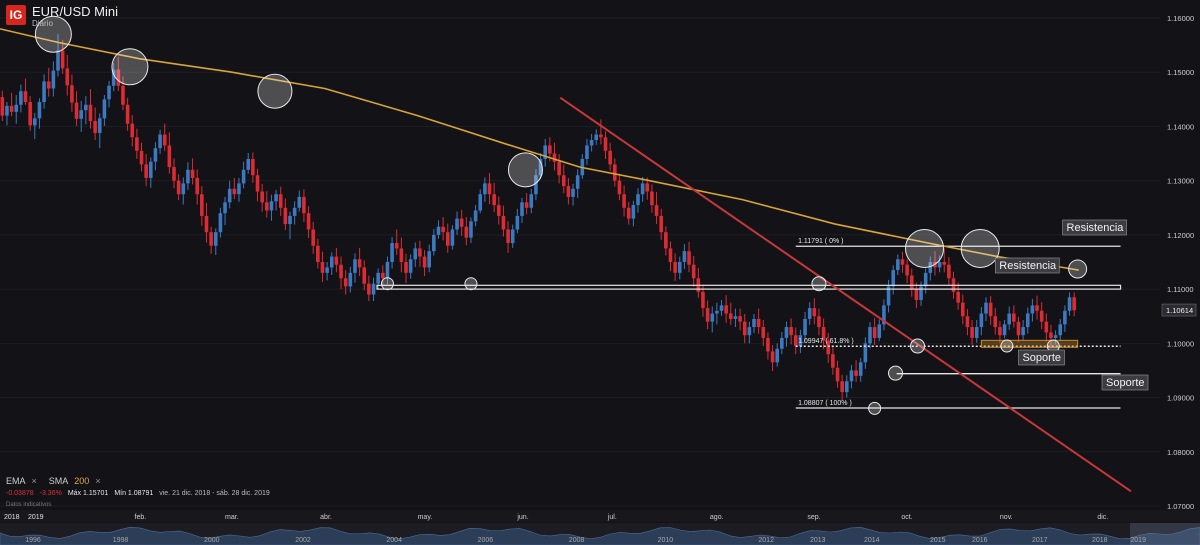  I want to click on y-tick-label: 1.14000, so click(1180, 126).